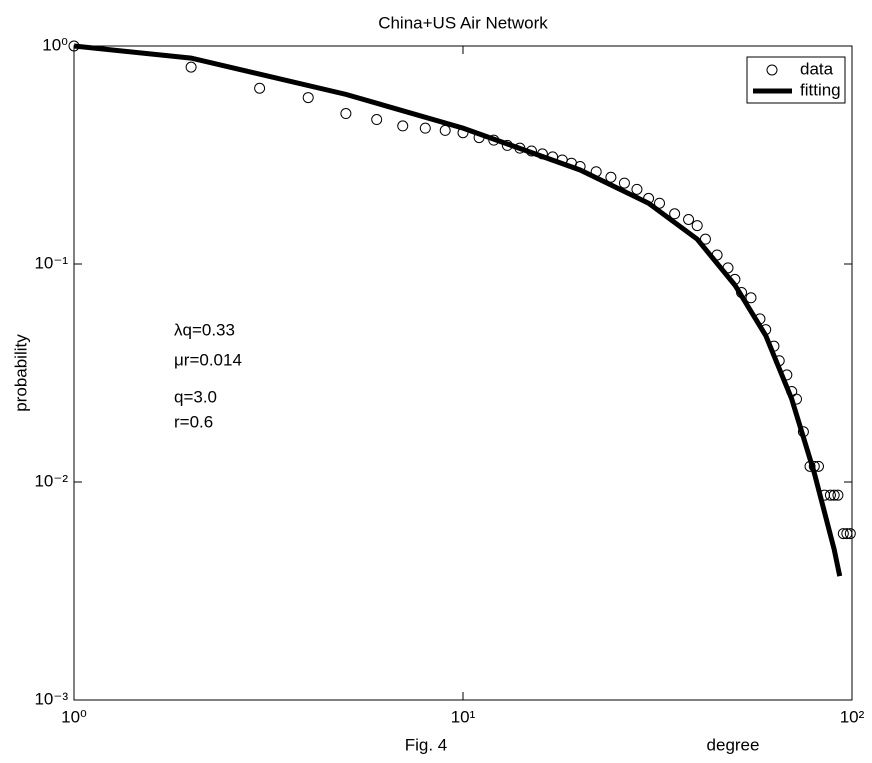 This screenshot has width=872, height=763. What do you see at coordinates (852, 716) in the screenshot?
I see `x-tick-label: 10²` at bounding box center [852, 716].